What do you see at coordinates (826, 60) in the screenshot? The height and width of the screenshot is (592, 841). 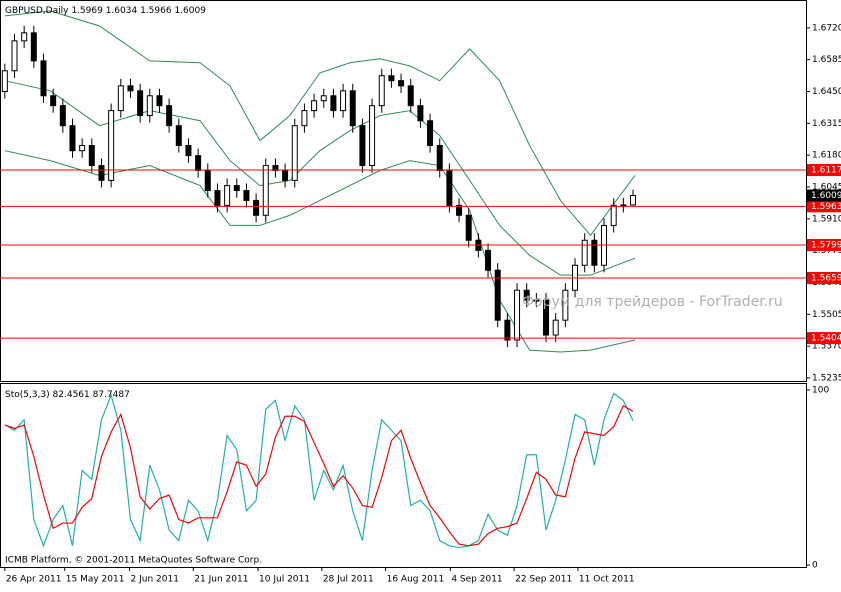 I see `y-tick-label: 1.6585` at bounding box center [826, 60].